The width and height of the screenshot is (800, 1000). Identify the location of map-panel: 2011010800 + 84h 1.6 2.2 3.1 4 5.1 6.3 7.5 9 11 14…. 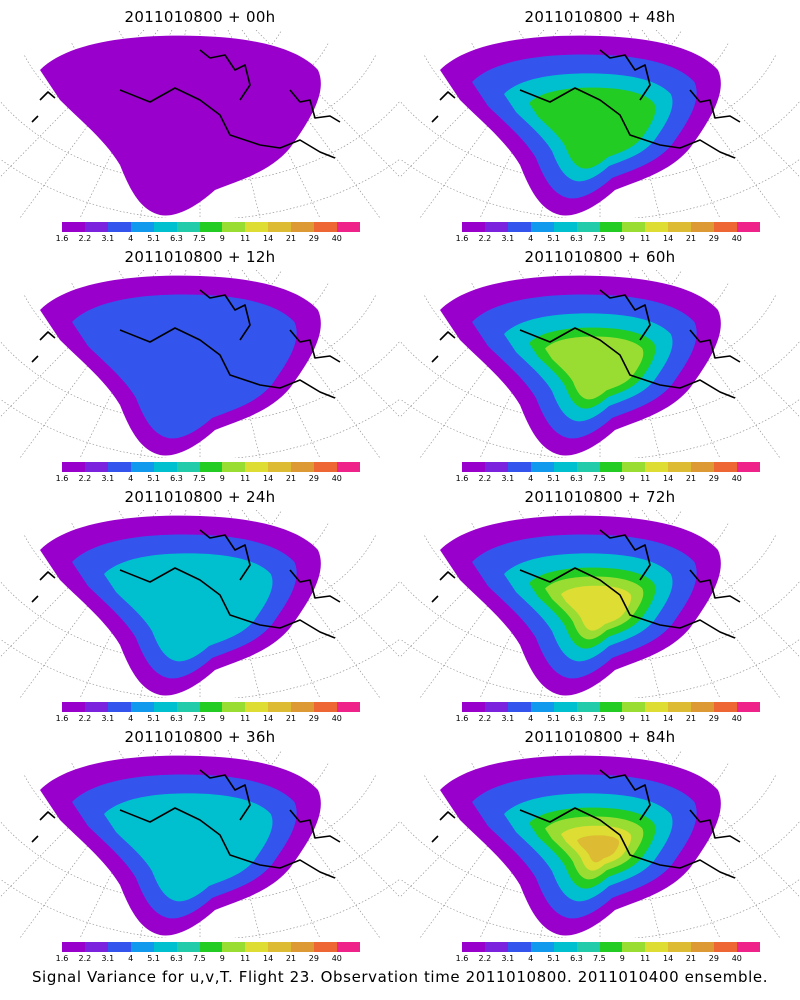
(600, 844).